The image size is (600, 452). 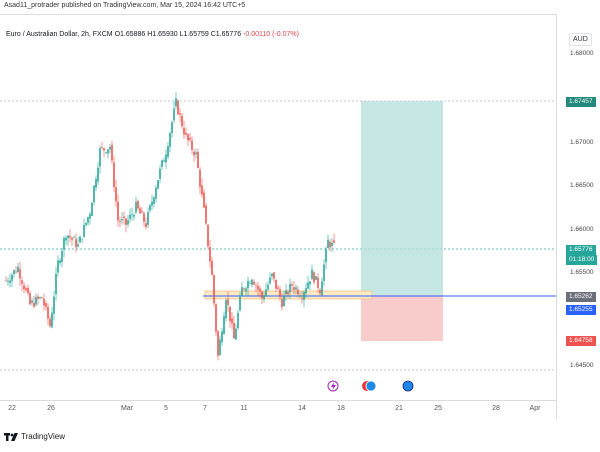 What do you see at coordinates (582, 185) in the screenshot?
I see `y-tick: 1.66500` at bounding box center [582, 185].